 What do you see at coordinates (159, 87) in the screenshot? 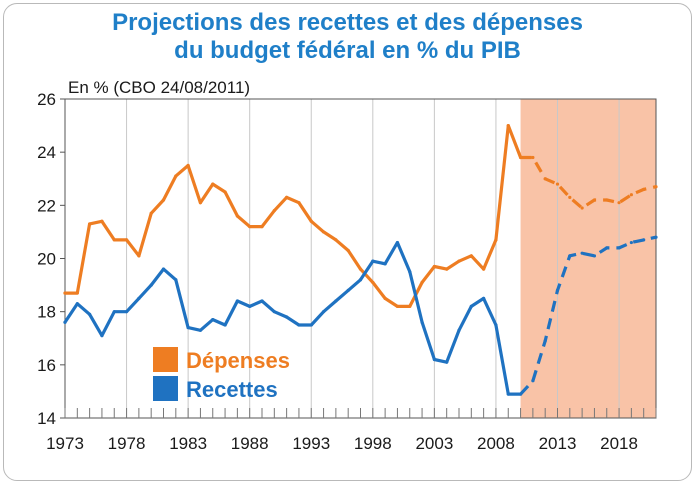
I see `y-axis-title: En % (CBO 24/08/2011)` at bounding box center [159, 87].